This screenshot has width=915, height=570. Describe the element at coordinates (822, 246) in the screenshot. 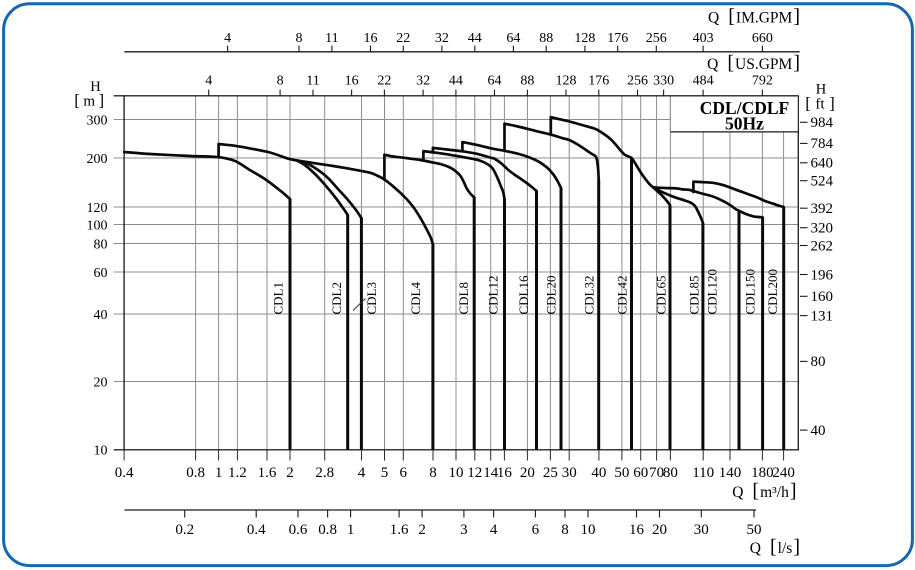

I see `svg-text: 262` at that location.